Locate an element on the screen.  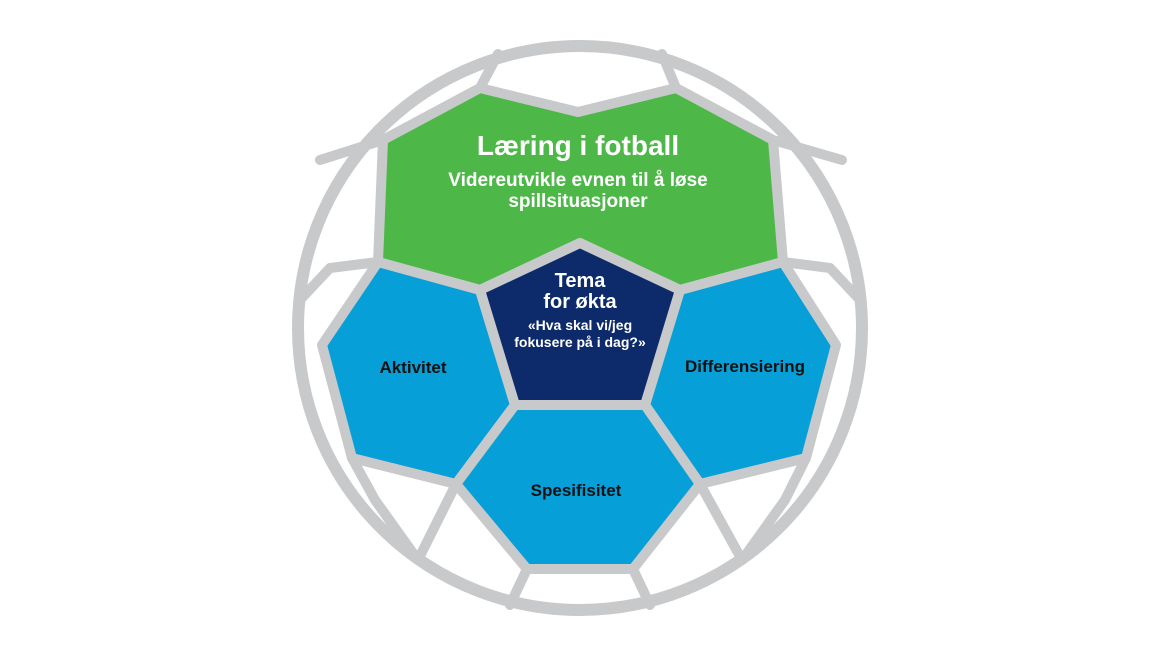
theme-panel is located at coordinates (580, 324).